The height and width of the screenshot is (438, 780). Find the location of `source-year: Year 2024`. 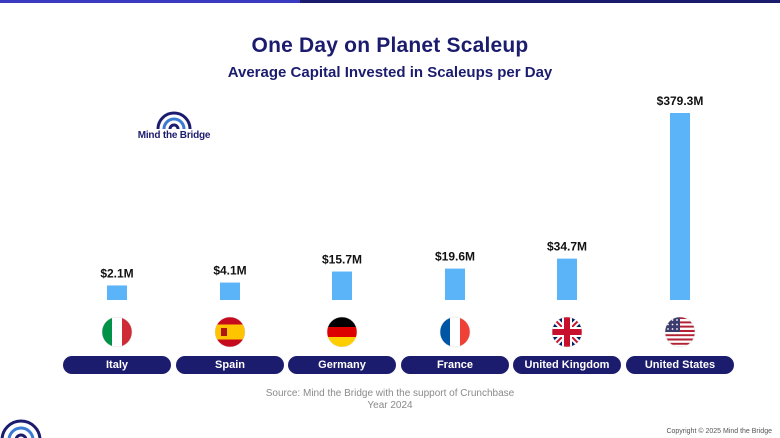

source-year: Year 2024 is located at coordinates (390, 405).